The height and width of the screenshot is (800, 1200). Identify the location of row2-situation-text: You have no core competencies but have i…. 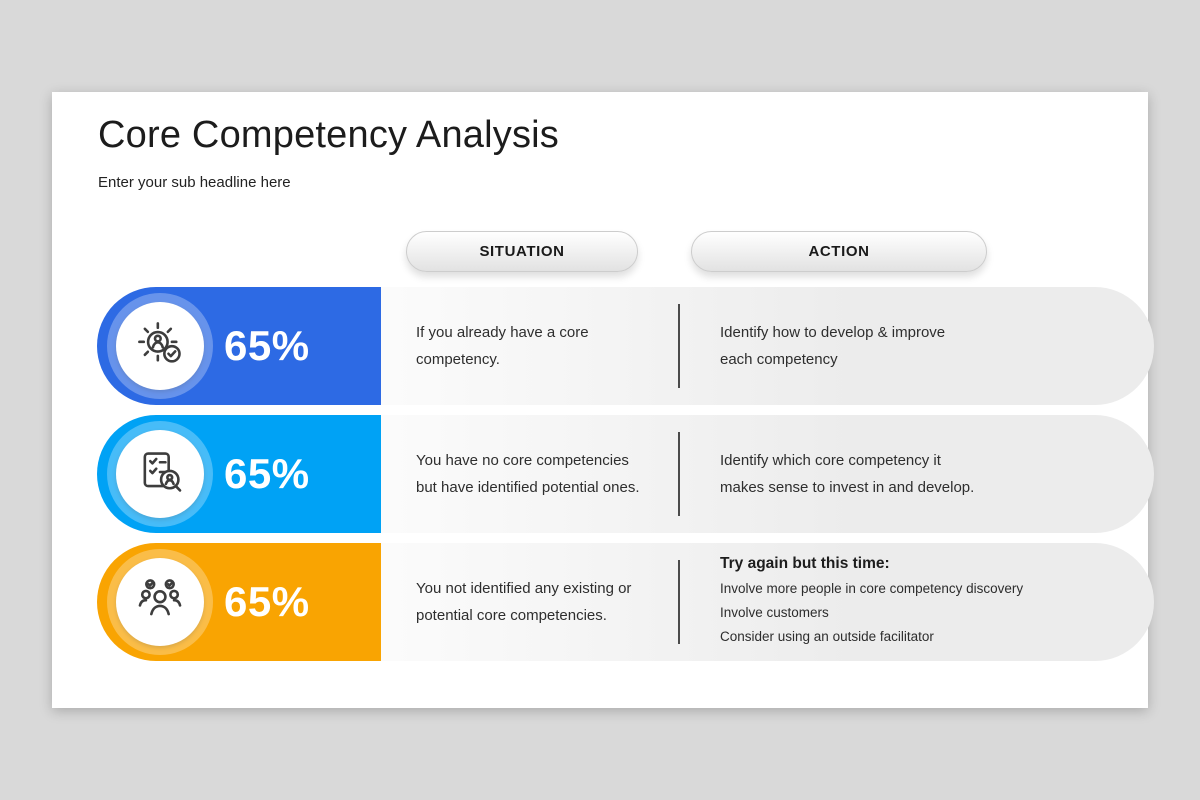
(528, 474).